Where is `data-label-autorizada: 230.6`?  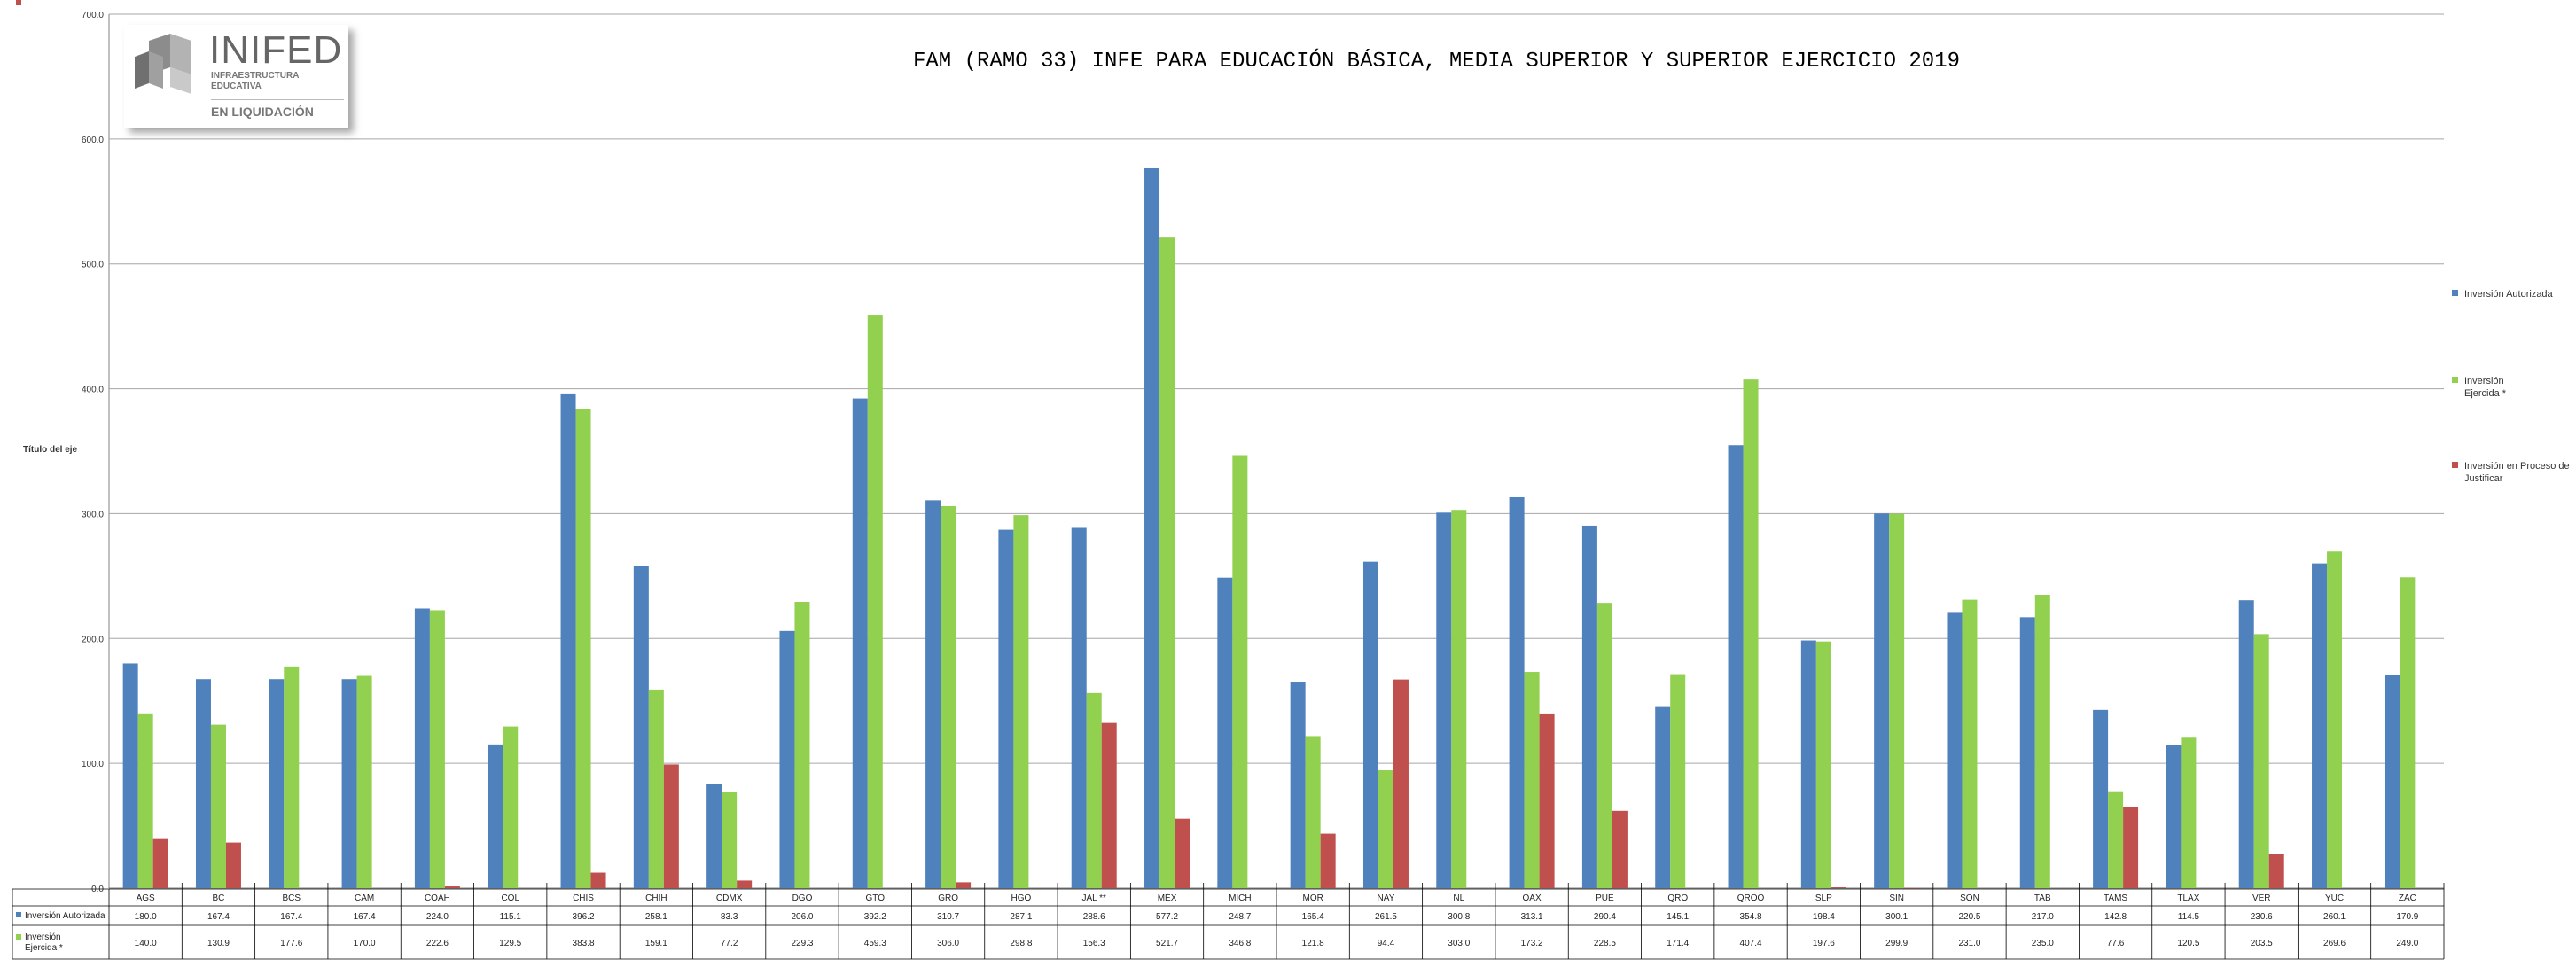 data-label-autorizada: 230.6 is located at coordinates (2262, 917).